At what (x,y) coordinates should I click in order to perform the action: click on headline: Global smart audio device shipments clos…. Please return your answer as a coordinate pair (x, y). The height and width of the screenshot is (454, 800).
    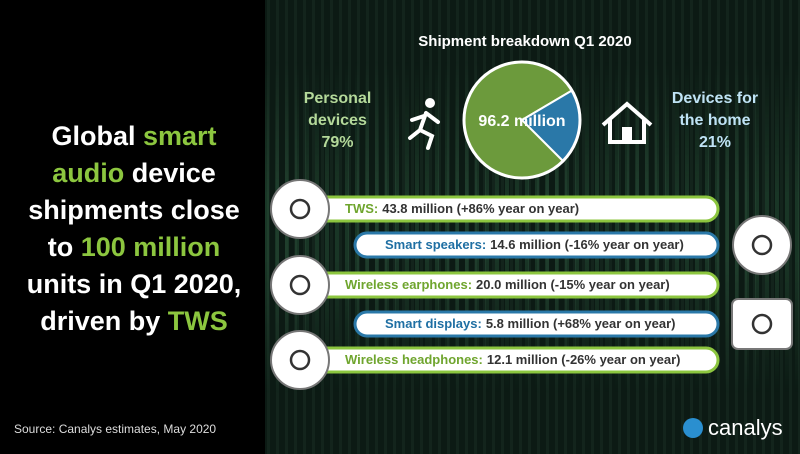
    Looking at the image, I should click on (134, 229).